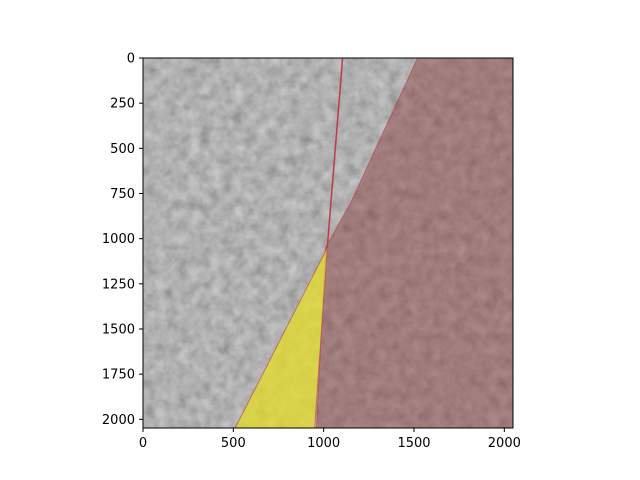 The image size is (640, 480). What do you see at coordinates (118, 284) in the screenshot?
I see `y-tick-label: 1250` at bounding box center [118, 284].